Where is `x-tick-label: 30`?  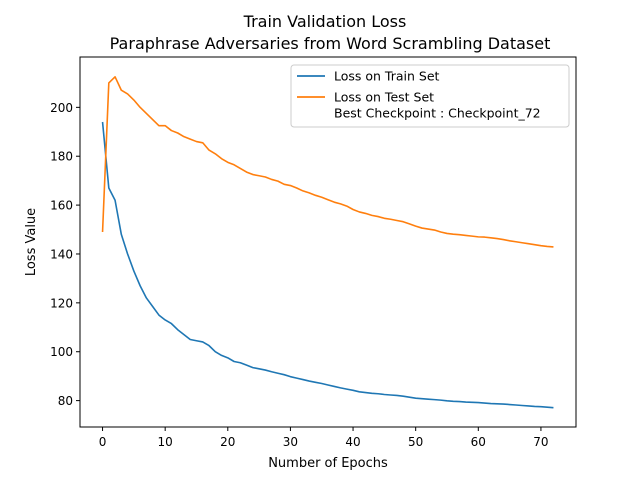
x-tick-label: 30 is located at coordinates (290, 442).